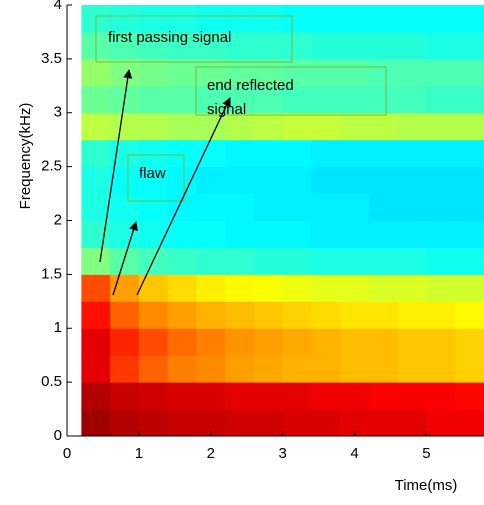  I want to click on x-tick-label: 3, so click(283, 453).